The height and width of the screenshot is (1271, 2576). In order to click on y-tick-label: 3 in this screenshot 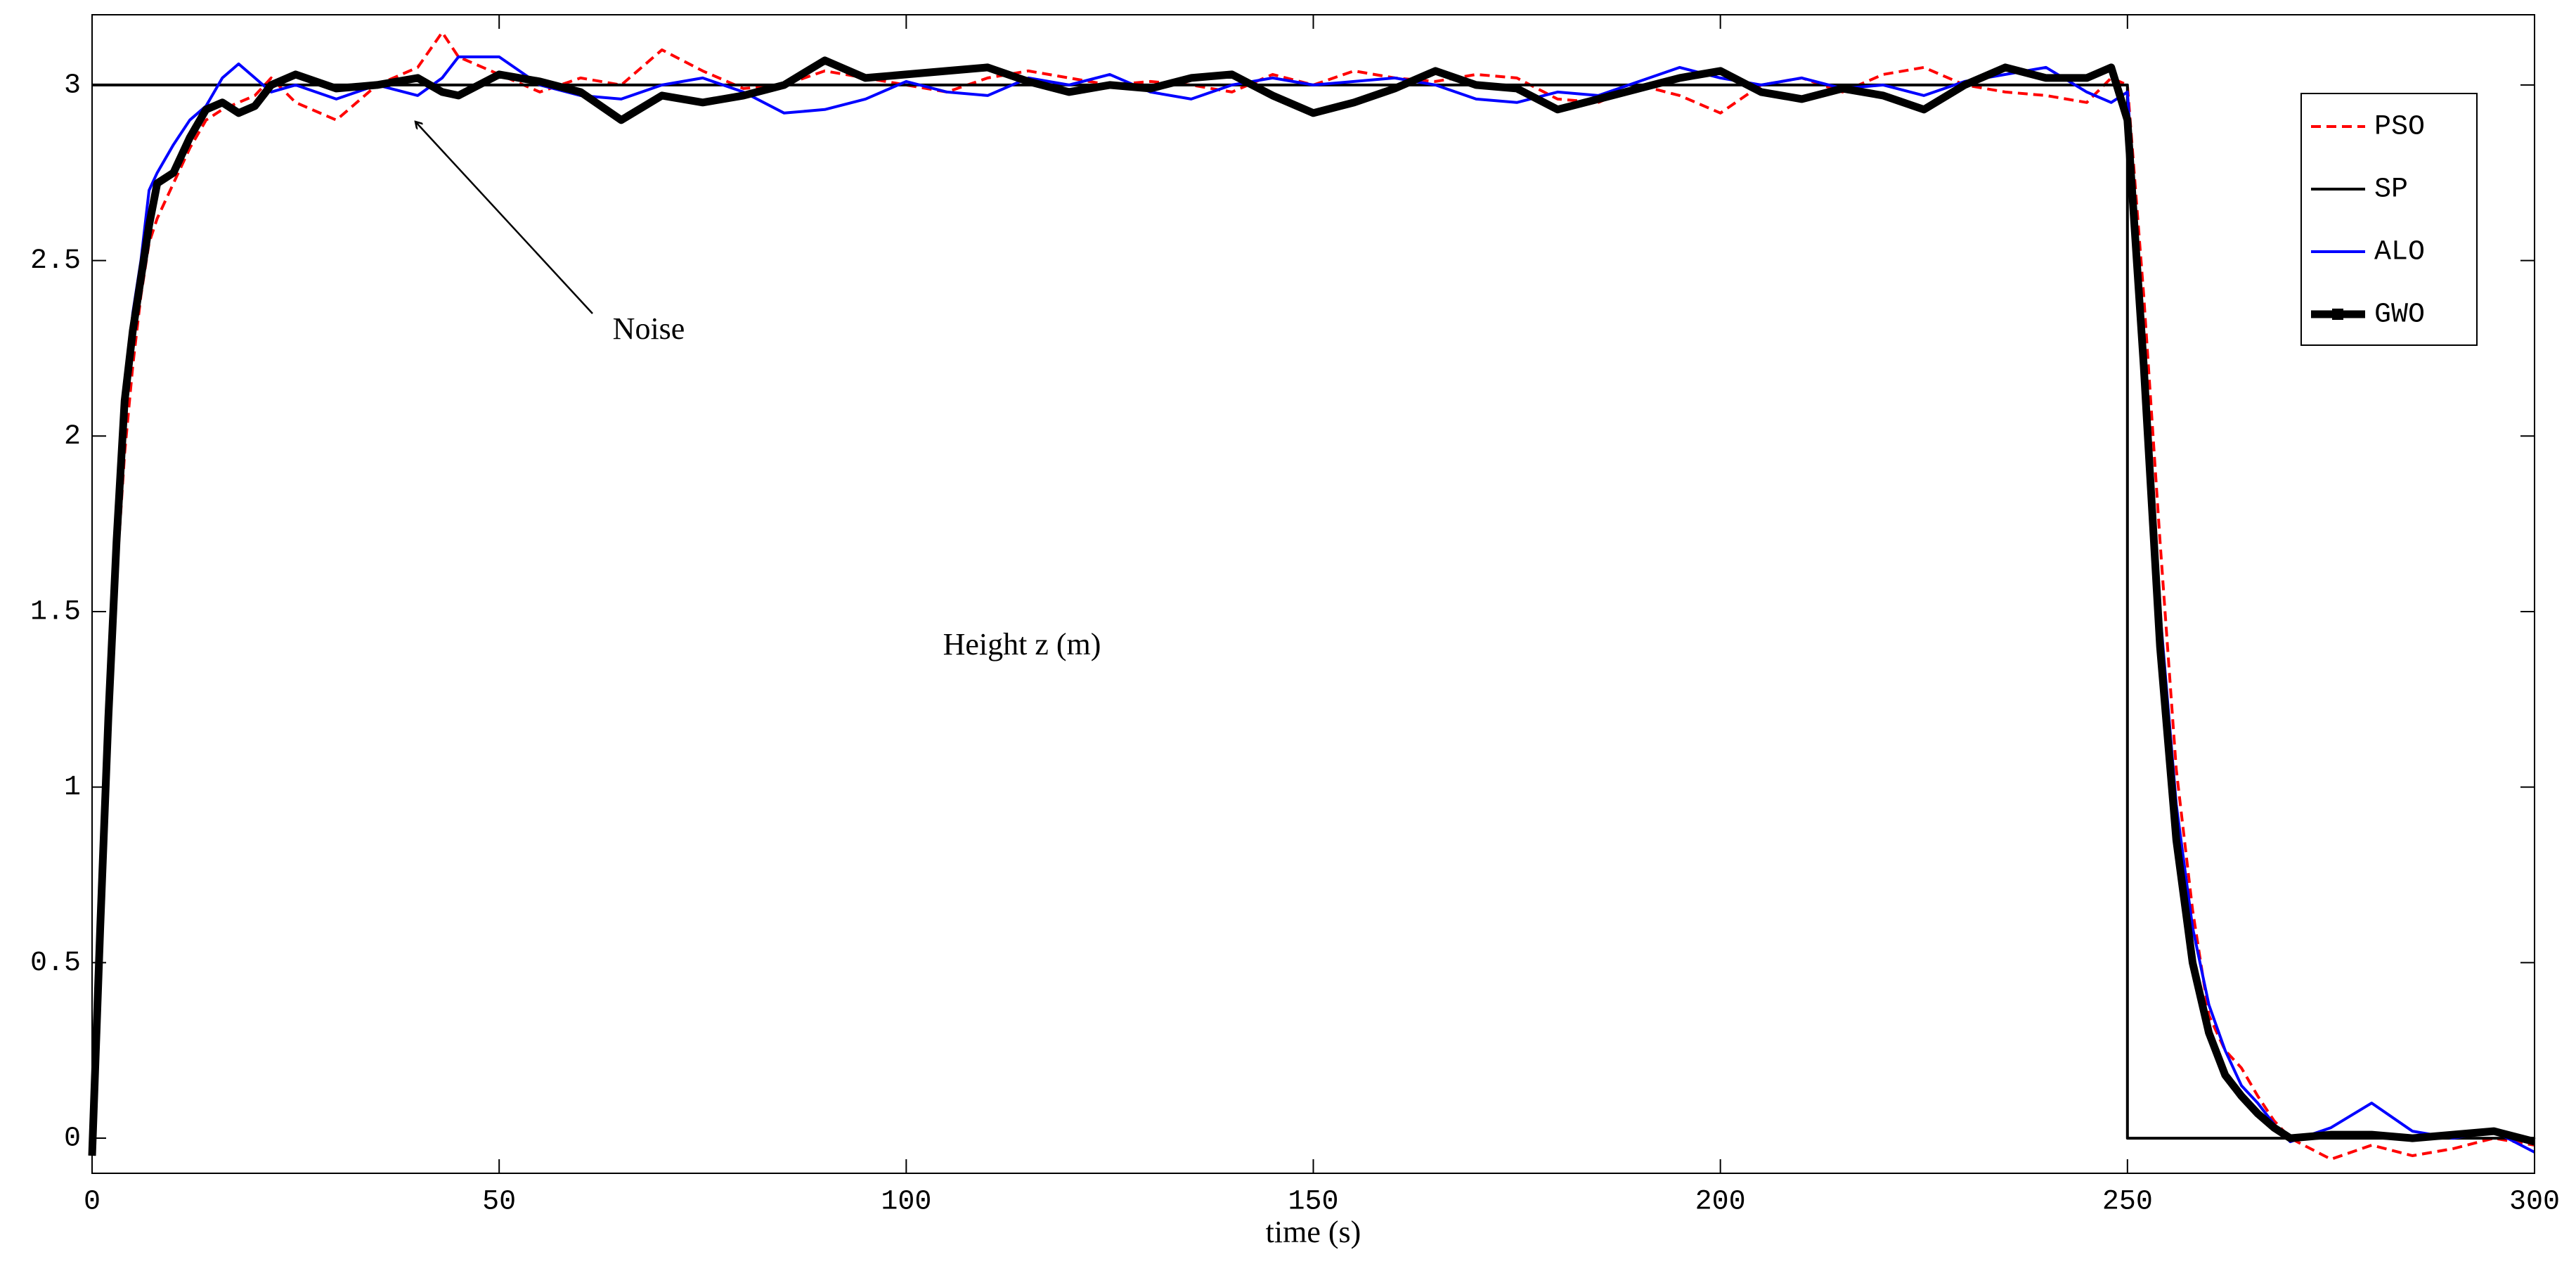, I will do `click(73, 85)`.